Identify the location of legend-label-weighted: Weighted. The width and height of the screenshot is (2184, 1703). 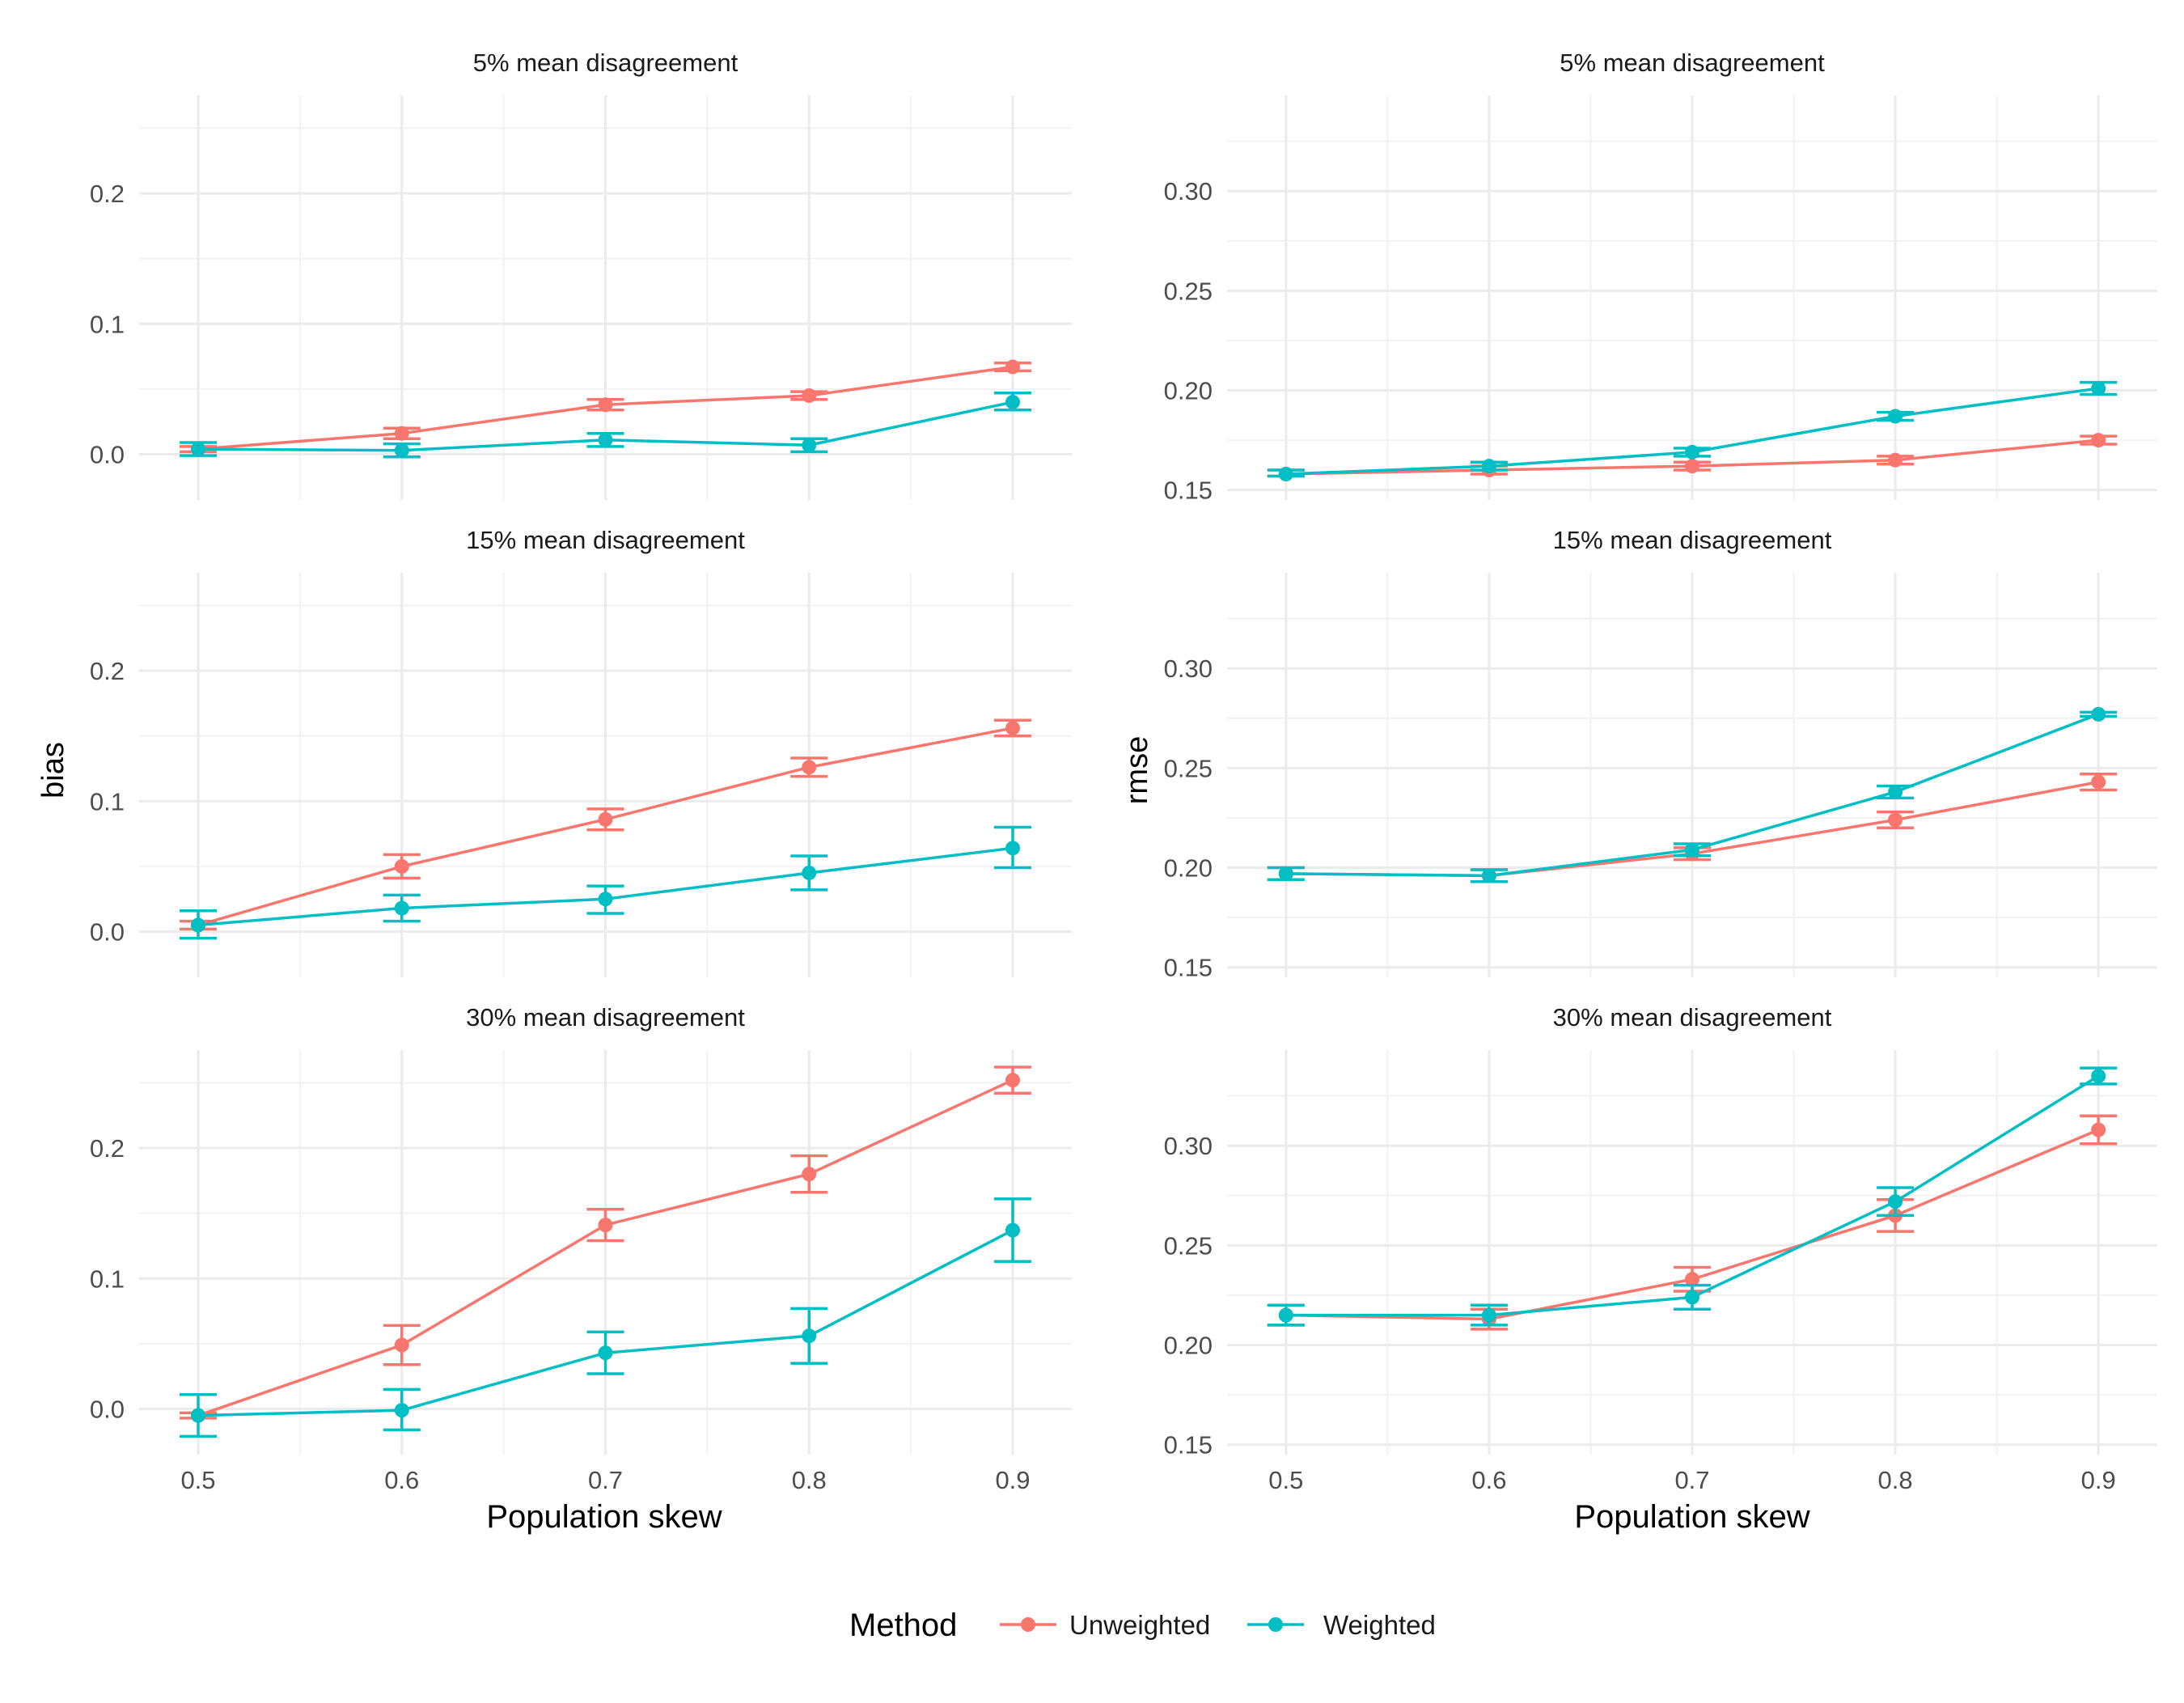
(1380, 1625).